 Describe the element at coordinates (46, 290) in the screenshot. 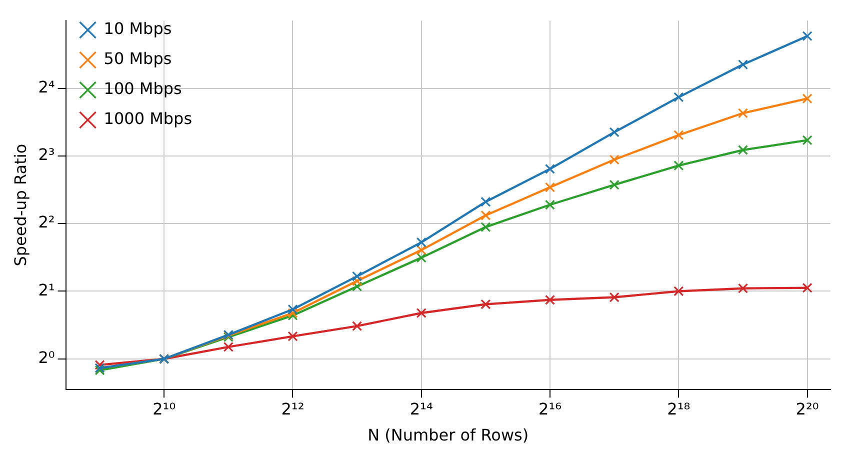

I see `y-tick-label: 2¹` at that location.